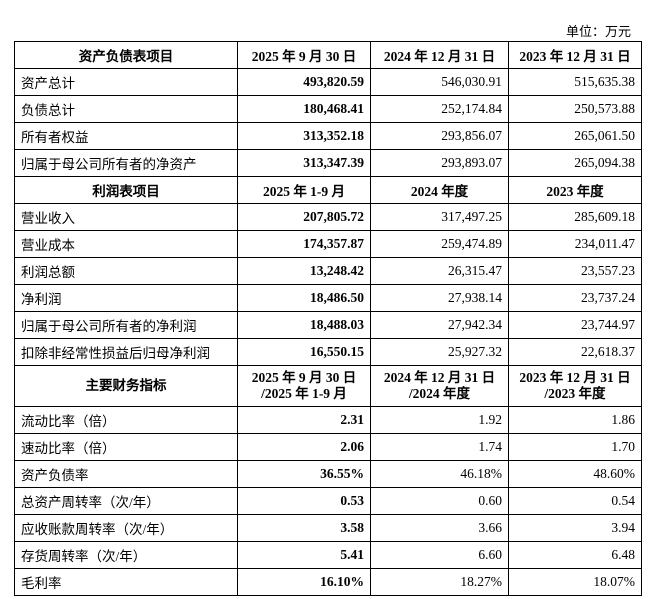 This screenshot has height=599, width=653. Describe the element at coordinates (304, 298) in the screenshot. I see `value-cell: 18,486.50` at that location.